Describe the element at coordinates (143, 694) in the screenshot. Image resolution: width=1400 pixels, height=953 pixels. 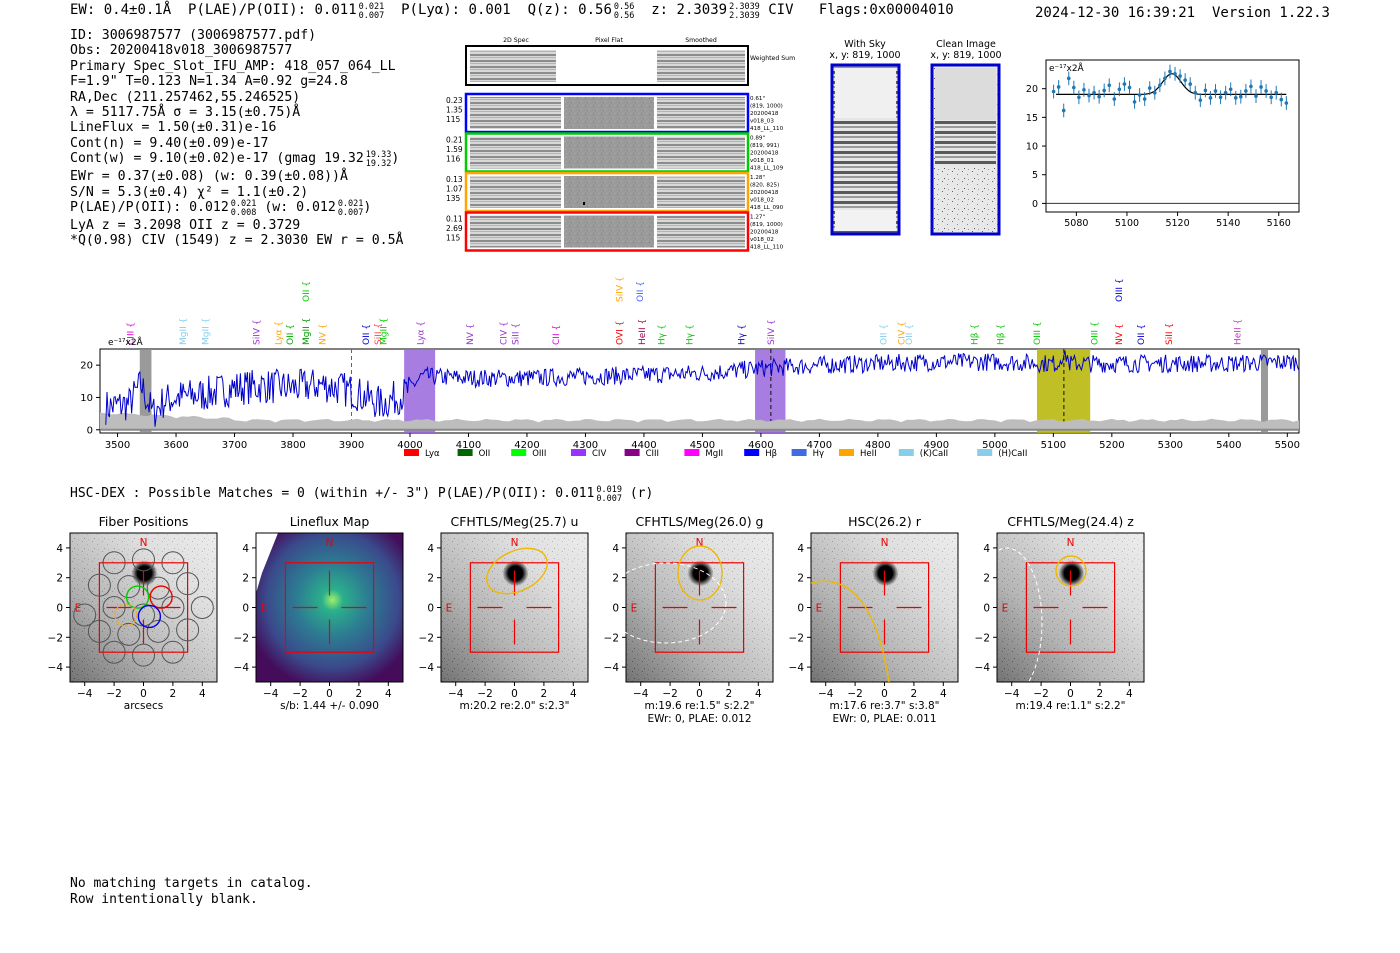
I see `image-x-tick: 0` at that location.